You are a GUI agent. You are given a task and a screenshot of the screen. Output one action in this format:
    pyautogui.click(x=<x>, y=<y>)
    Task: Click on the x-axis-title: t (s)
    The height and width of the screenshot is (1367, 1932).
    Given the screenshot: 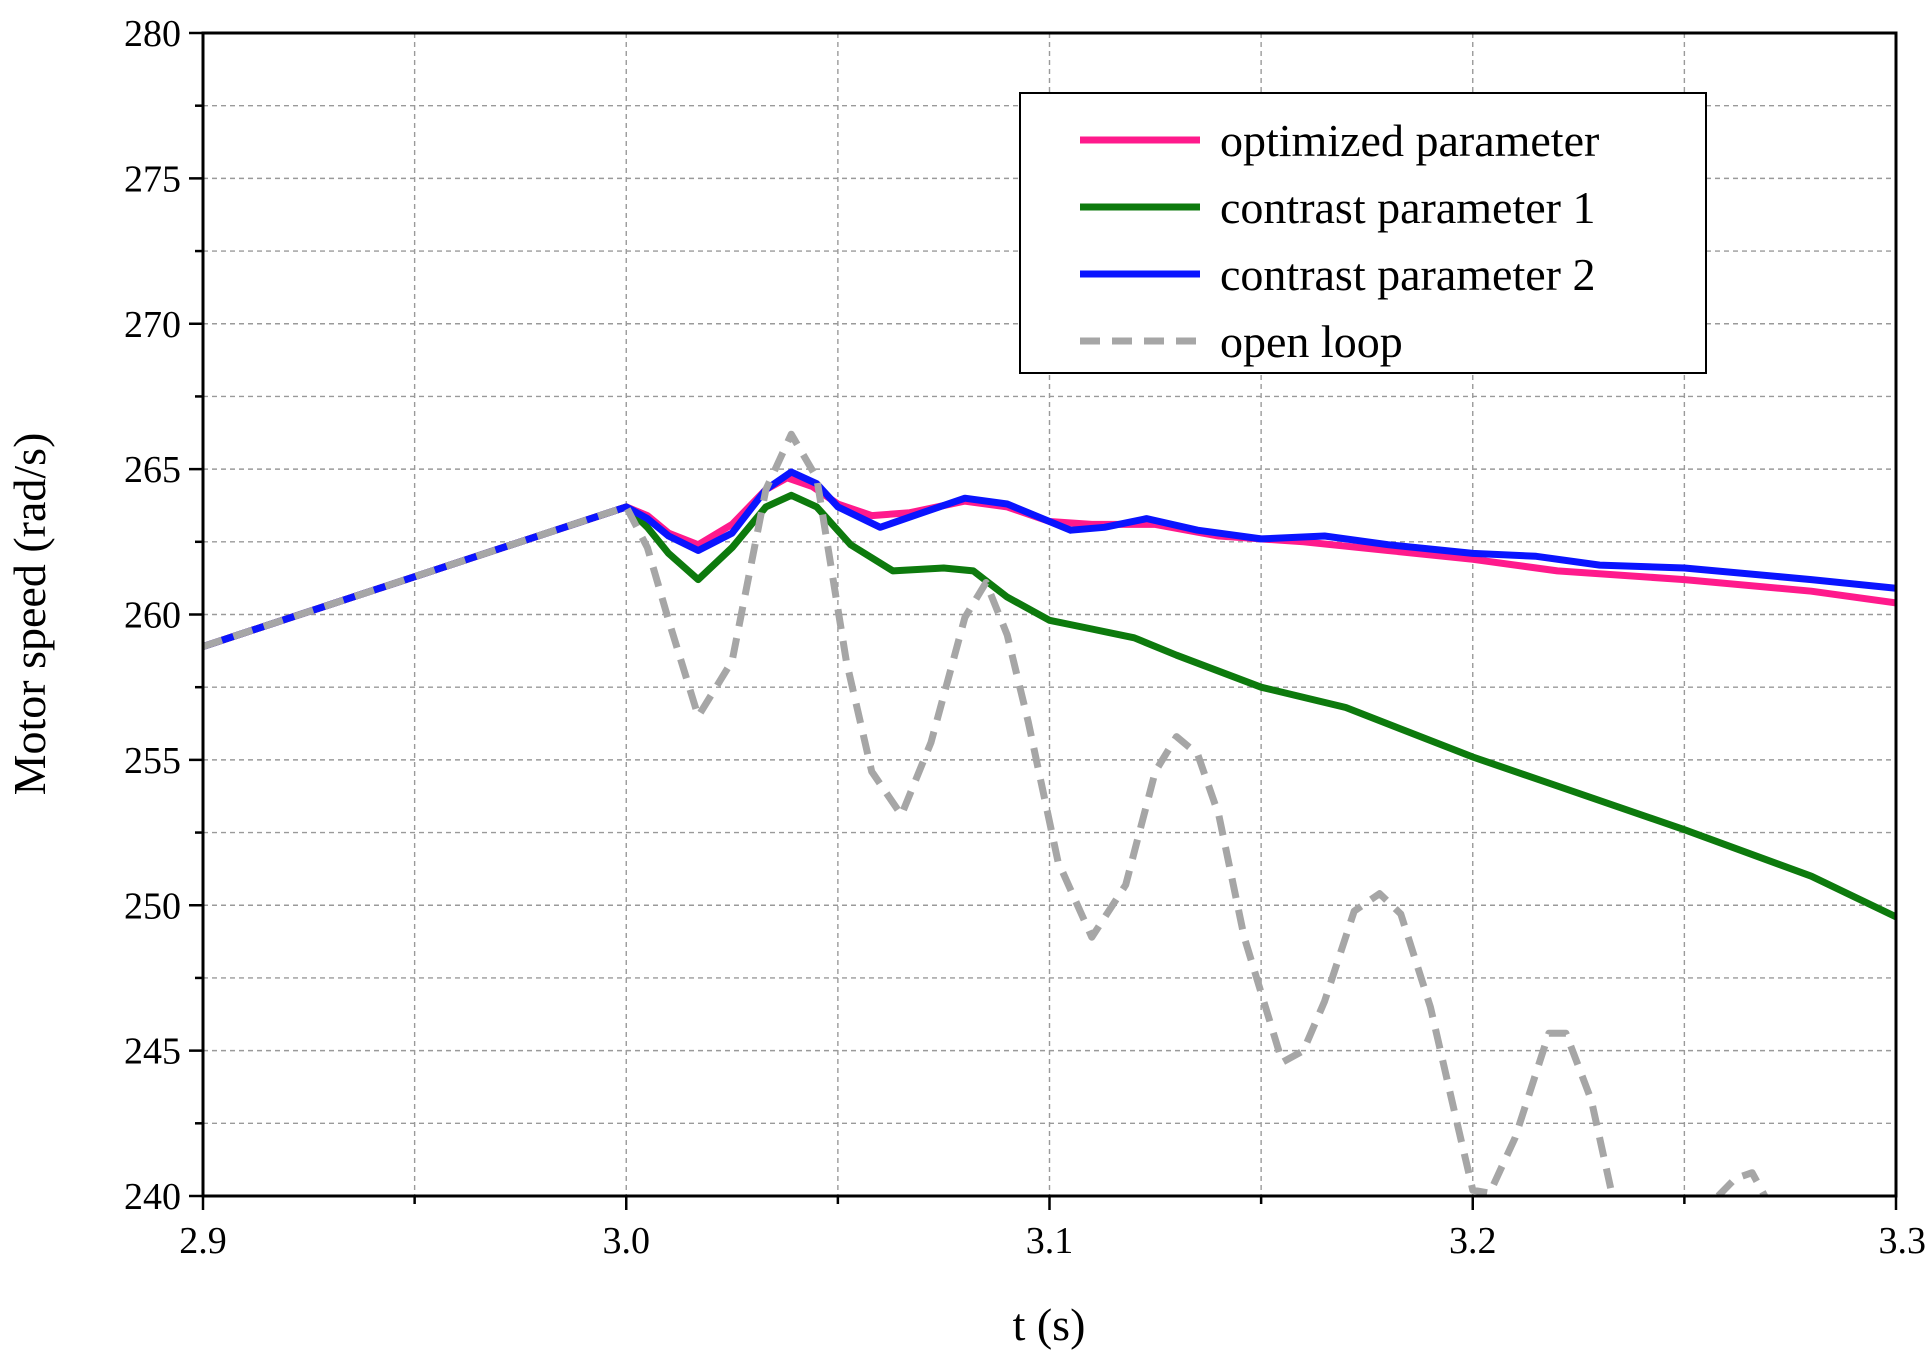 What is the action you would take?
    pyautogui.click(x=1049, y=1324)
    